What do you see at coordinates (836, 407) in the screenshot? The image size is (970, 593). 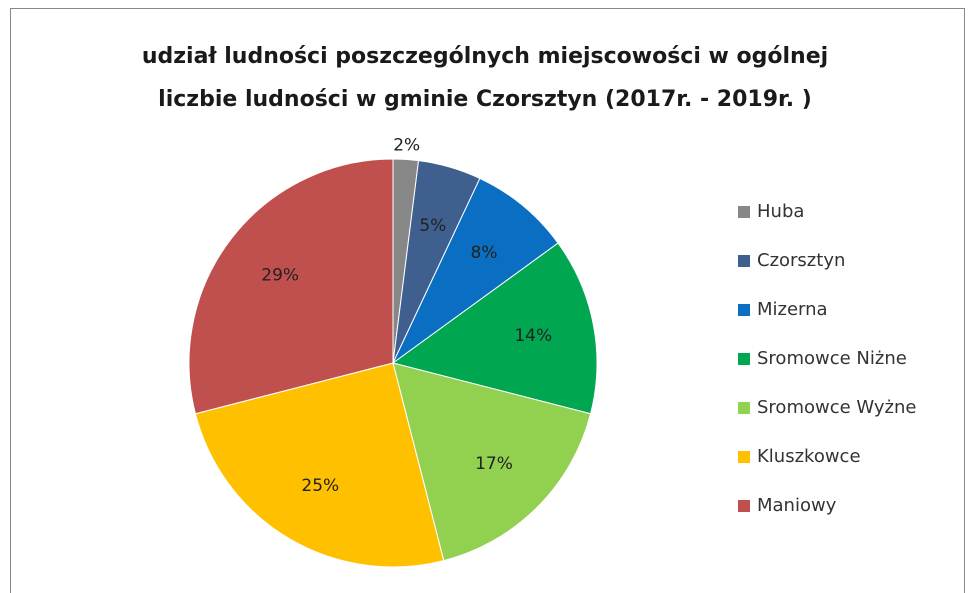 I see `legend-label: Sromowce Wyżne` at bounding box center [836, 407].